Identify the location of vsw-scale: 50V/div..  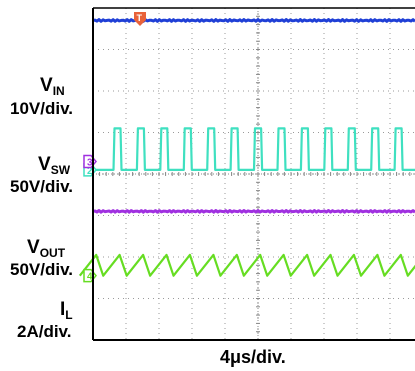
(41, 186).